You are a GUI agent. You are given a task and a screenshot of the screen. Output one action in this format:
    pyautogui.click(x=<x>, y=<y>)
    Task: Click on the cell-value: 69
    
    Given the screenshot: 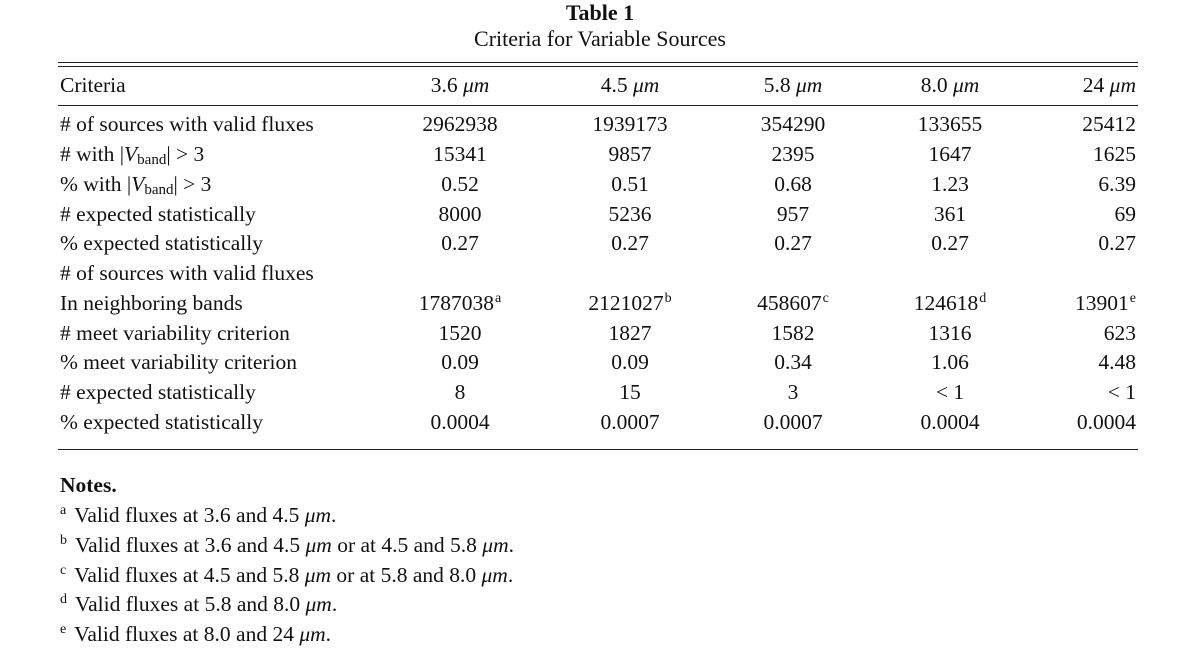 What is the action you would take?
    pyautogui.click(x=1125, y=214)
    